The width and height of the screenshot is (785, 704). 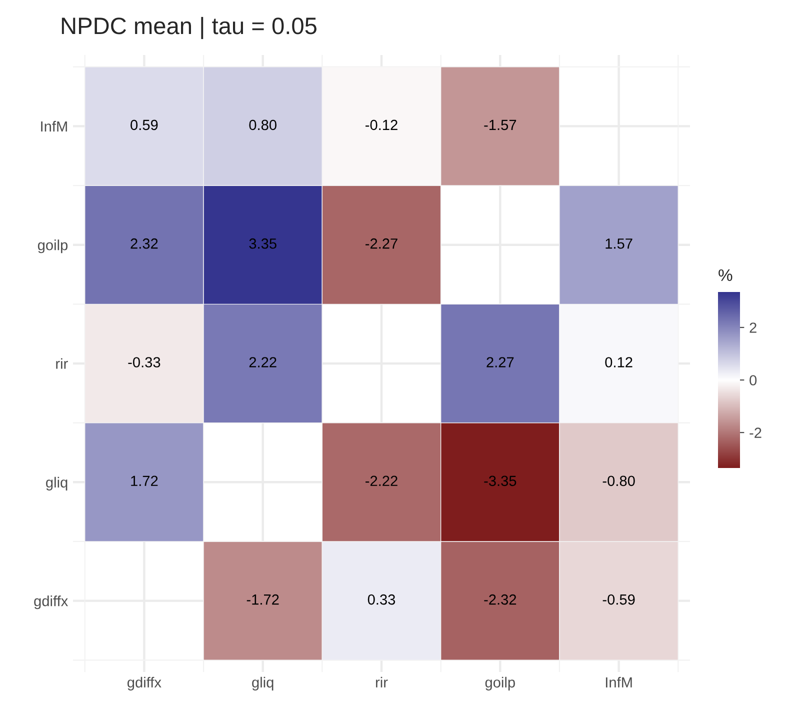 I want to click on data-label: 2.27, so click(x=500, y=362).